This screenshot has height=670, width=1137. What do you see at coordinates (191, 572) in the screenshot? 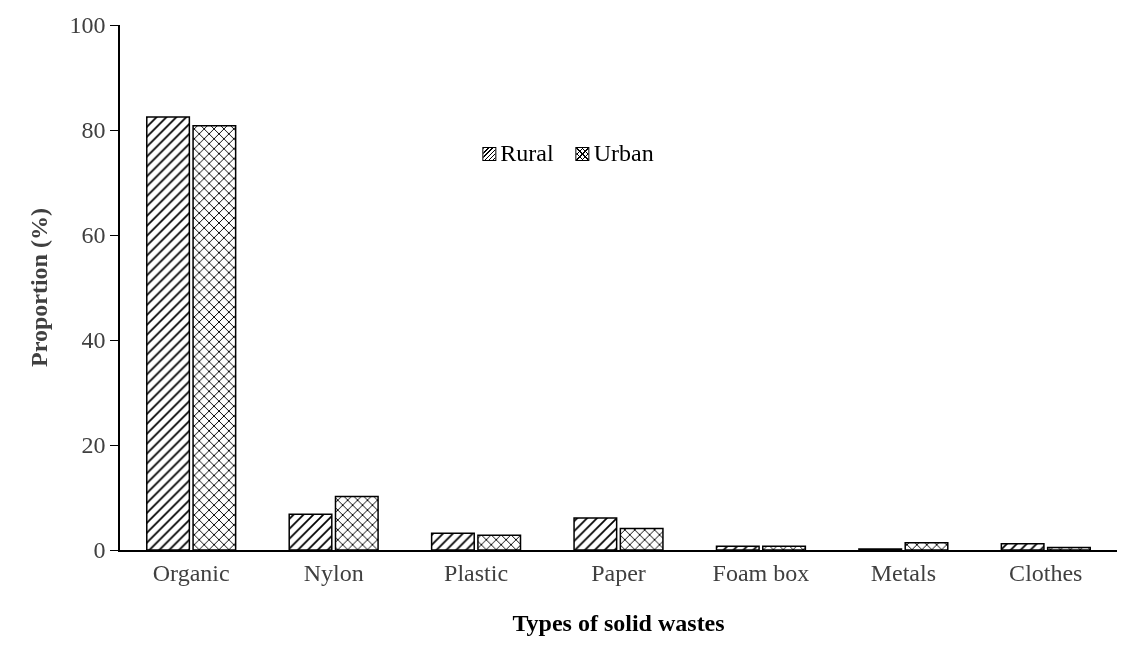
I see `x-tick-label: Organic` at bounding box center [191, 572].